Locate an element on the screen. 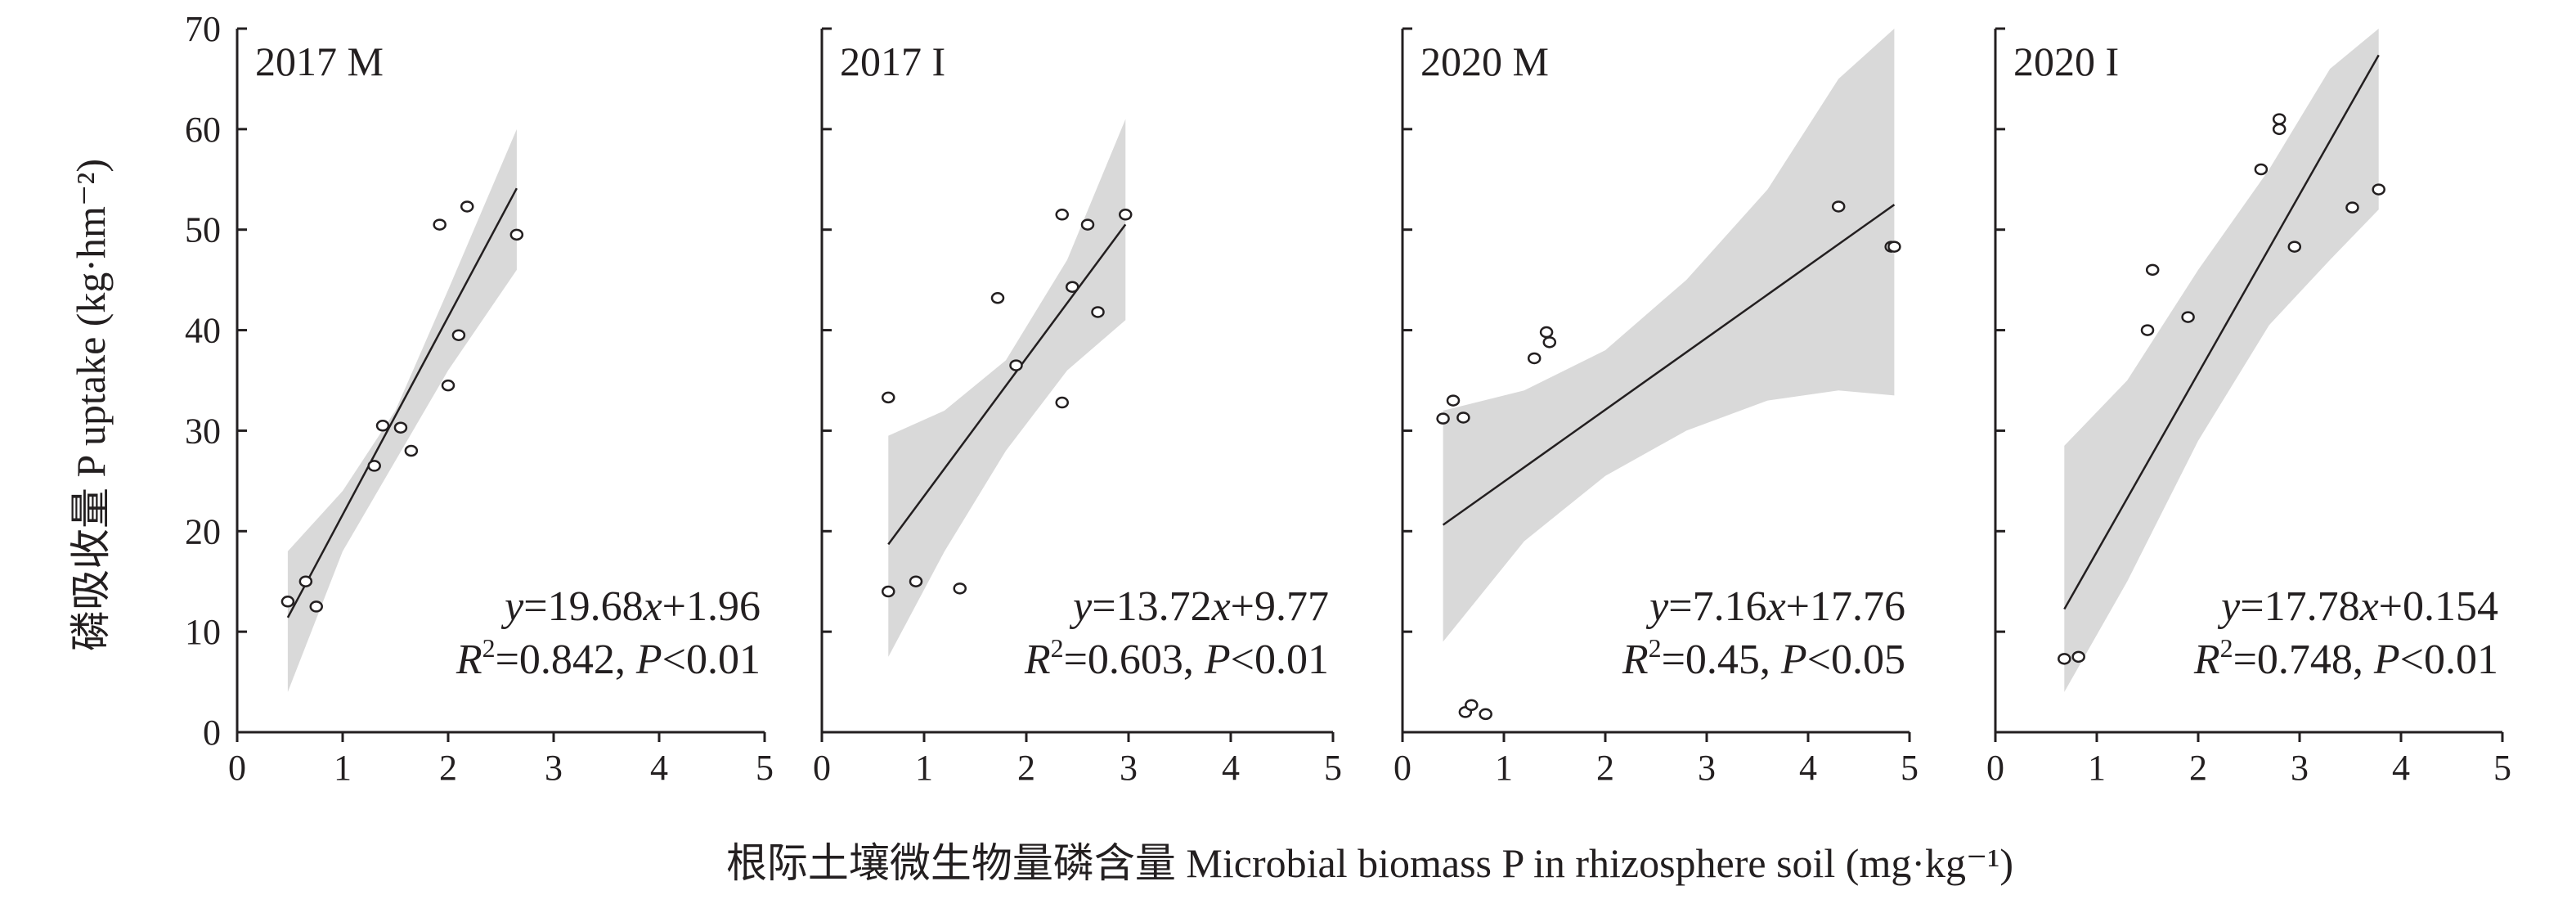 This screenshot has width=2576, height=904. y-tick-label: 0 is located at coordinates (212, 733).